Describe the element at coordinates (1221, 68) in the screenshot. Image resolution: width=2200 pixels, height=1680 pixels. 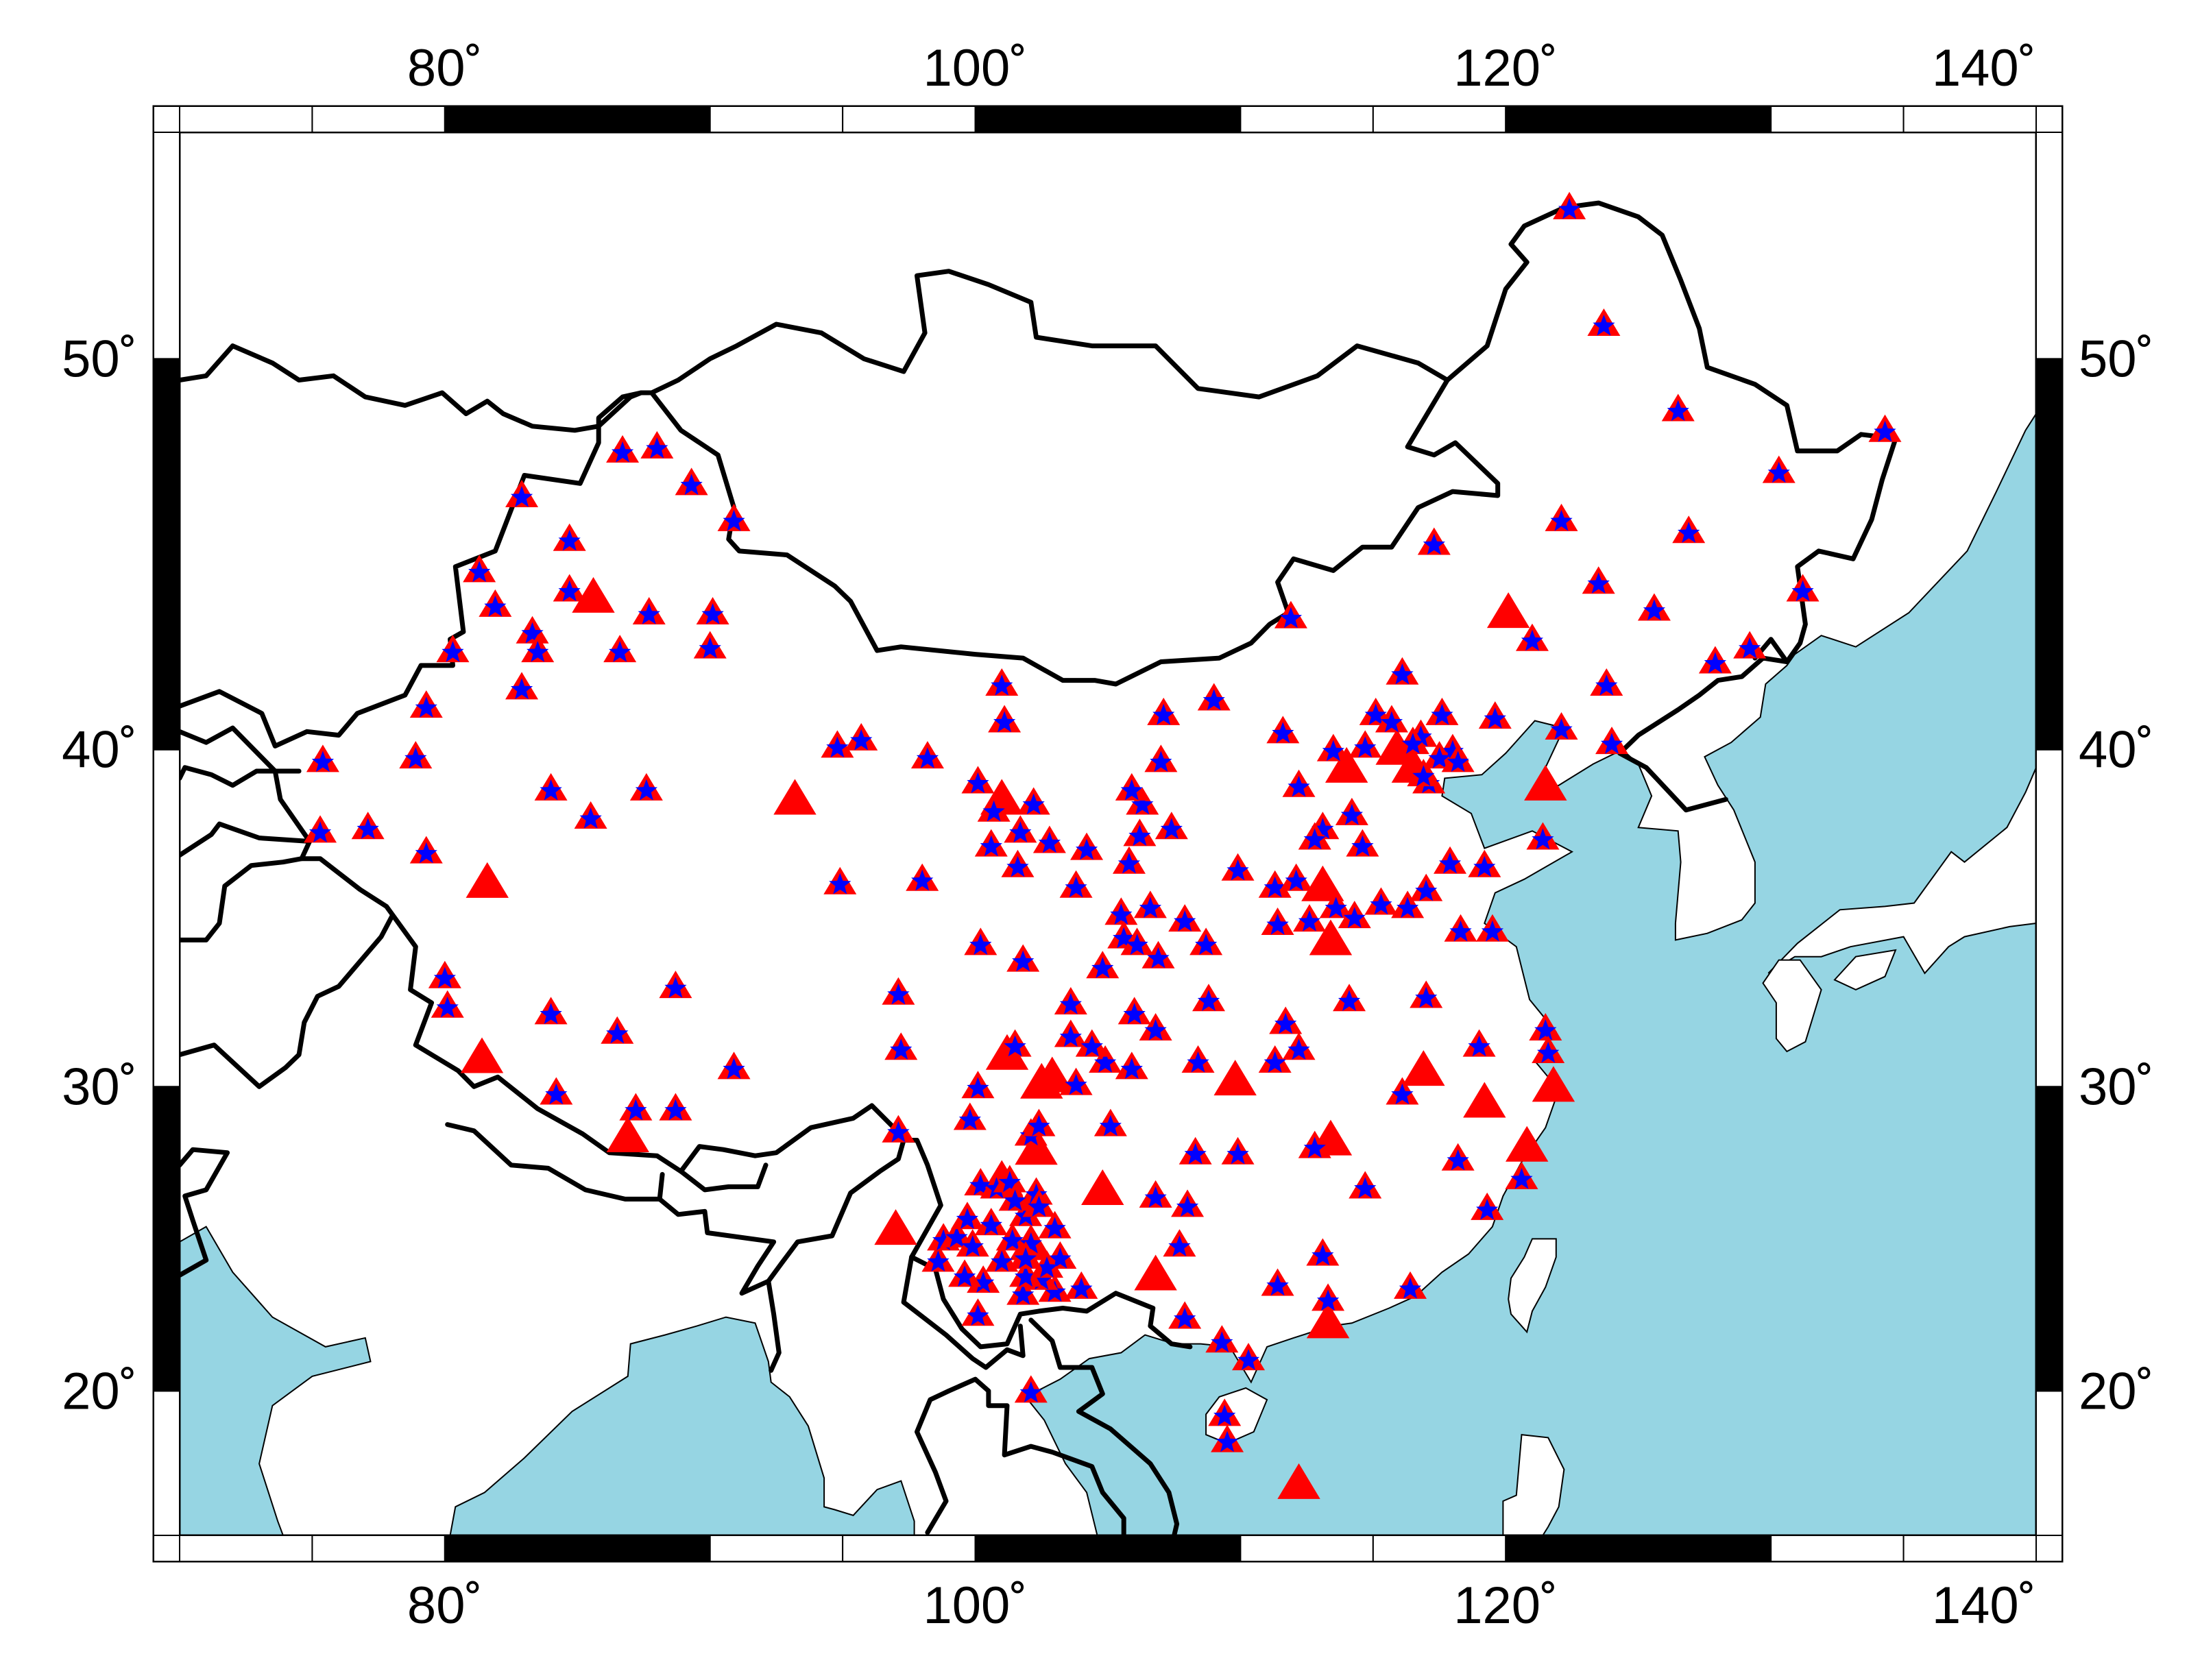
I see `top-longitude-labels: 80˚ 100˚ 120˚ 140˚` at that location.